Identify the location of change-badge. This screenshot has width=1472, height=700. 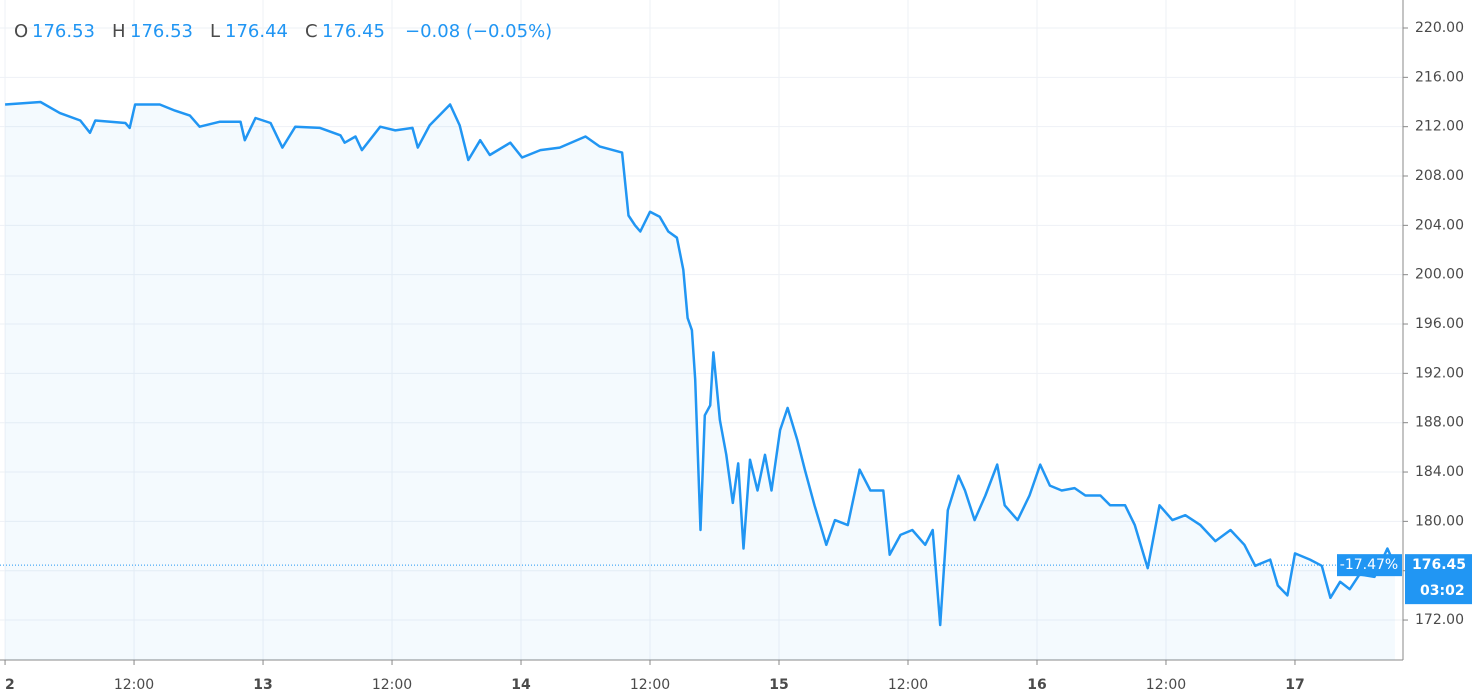
(1369, 565).